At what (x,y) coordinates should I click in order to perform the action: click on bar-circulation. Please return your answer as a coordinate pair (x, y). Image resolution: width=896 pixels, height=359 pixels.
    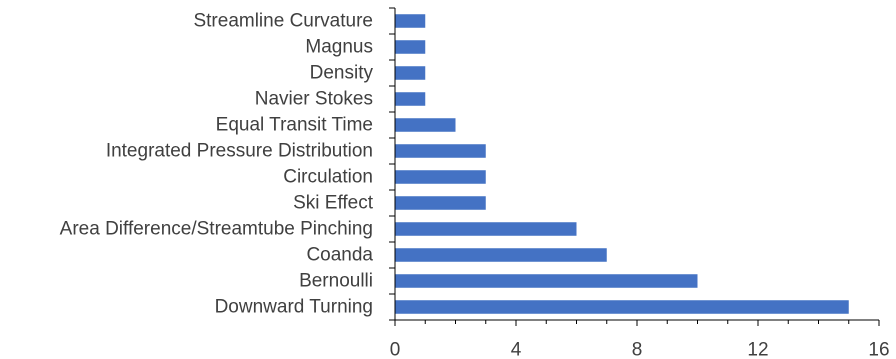
    Looking at the image, I should click on (440, 177).